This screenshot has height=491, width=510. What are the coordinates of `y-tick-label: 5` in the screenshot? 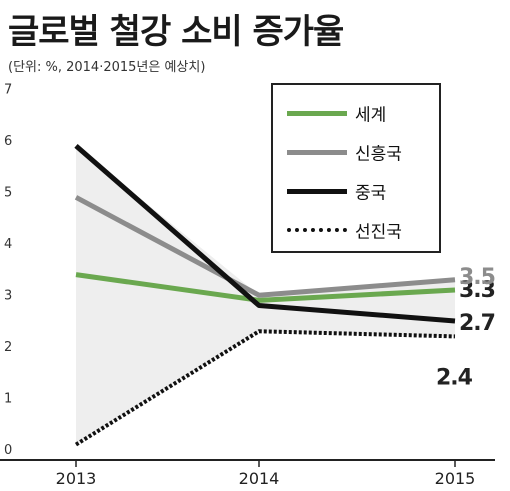 It's located at (8, 193).